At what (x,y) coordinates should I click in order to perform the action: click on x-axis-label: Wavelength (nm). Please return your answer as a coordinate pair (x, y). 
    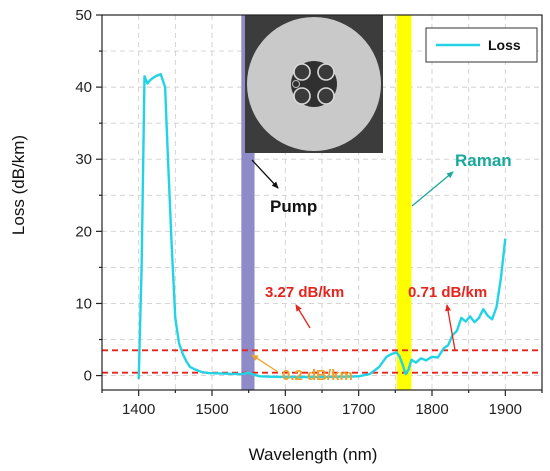
    Looking at the image, I should click on (313, 454).